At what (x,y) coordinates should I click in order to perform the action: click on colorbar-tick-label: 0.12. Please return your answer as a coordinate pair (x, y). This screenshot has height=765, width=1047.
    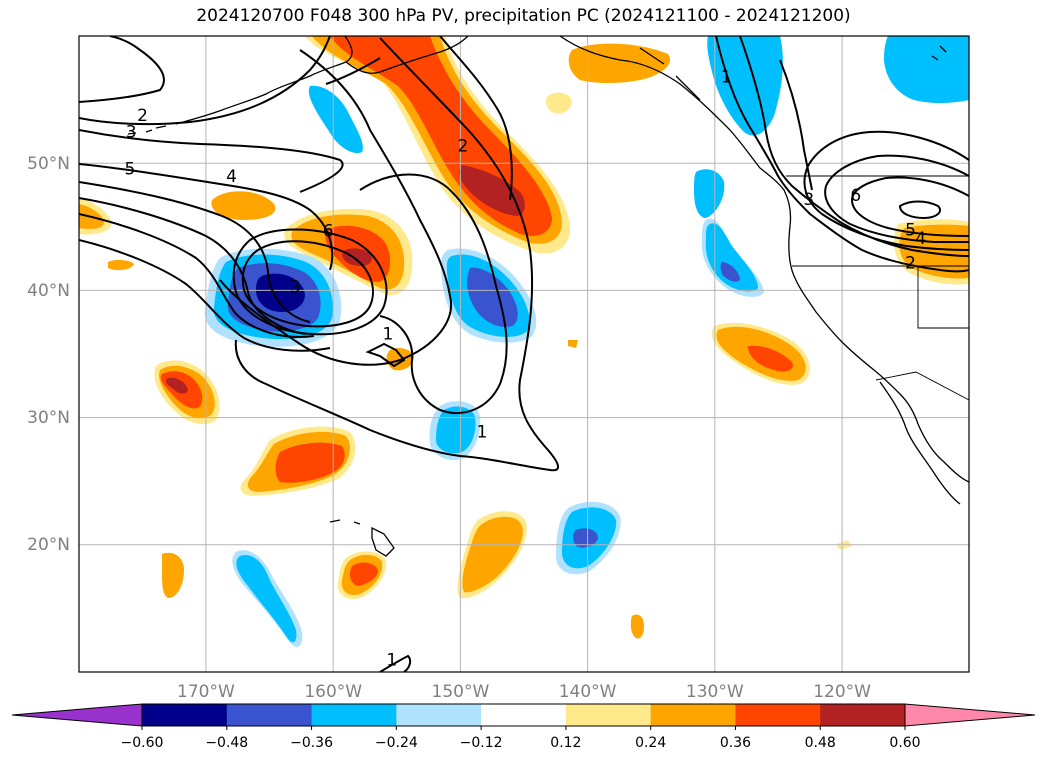
    Looking at the image, I should click on (565, 743).